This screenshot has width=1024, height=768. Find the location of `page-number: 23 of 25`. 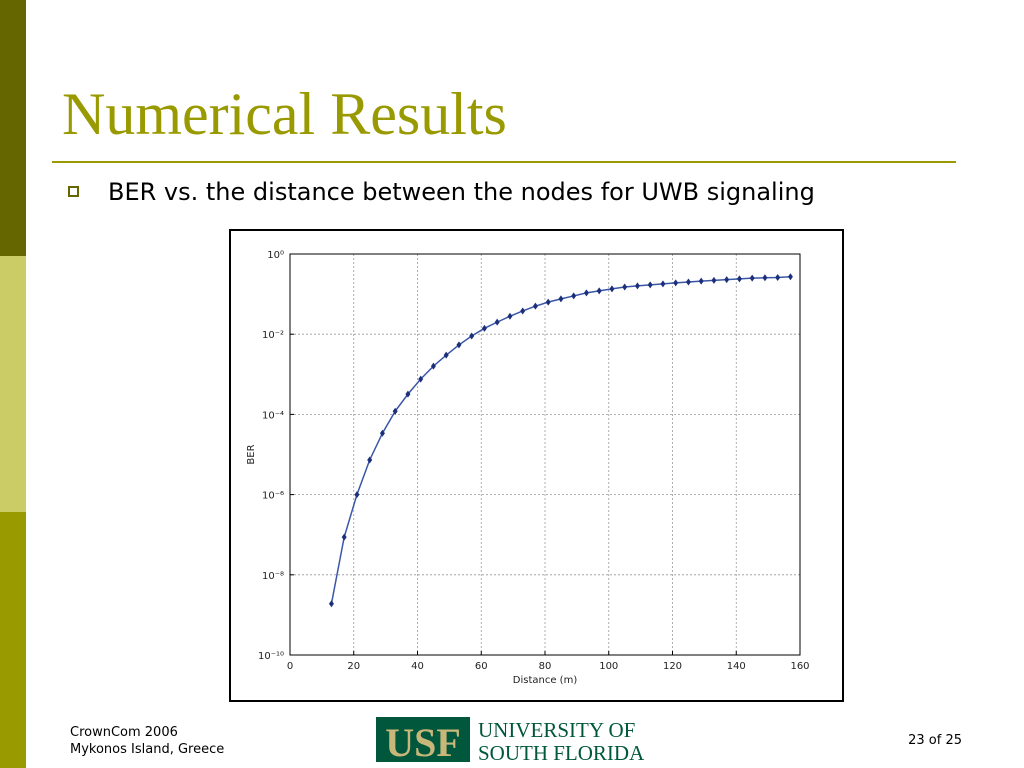

page-number: 23 of 25 is located at coordinates (935, 740).